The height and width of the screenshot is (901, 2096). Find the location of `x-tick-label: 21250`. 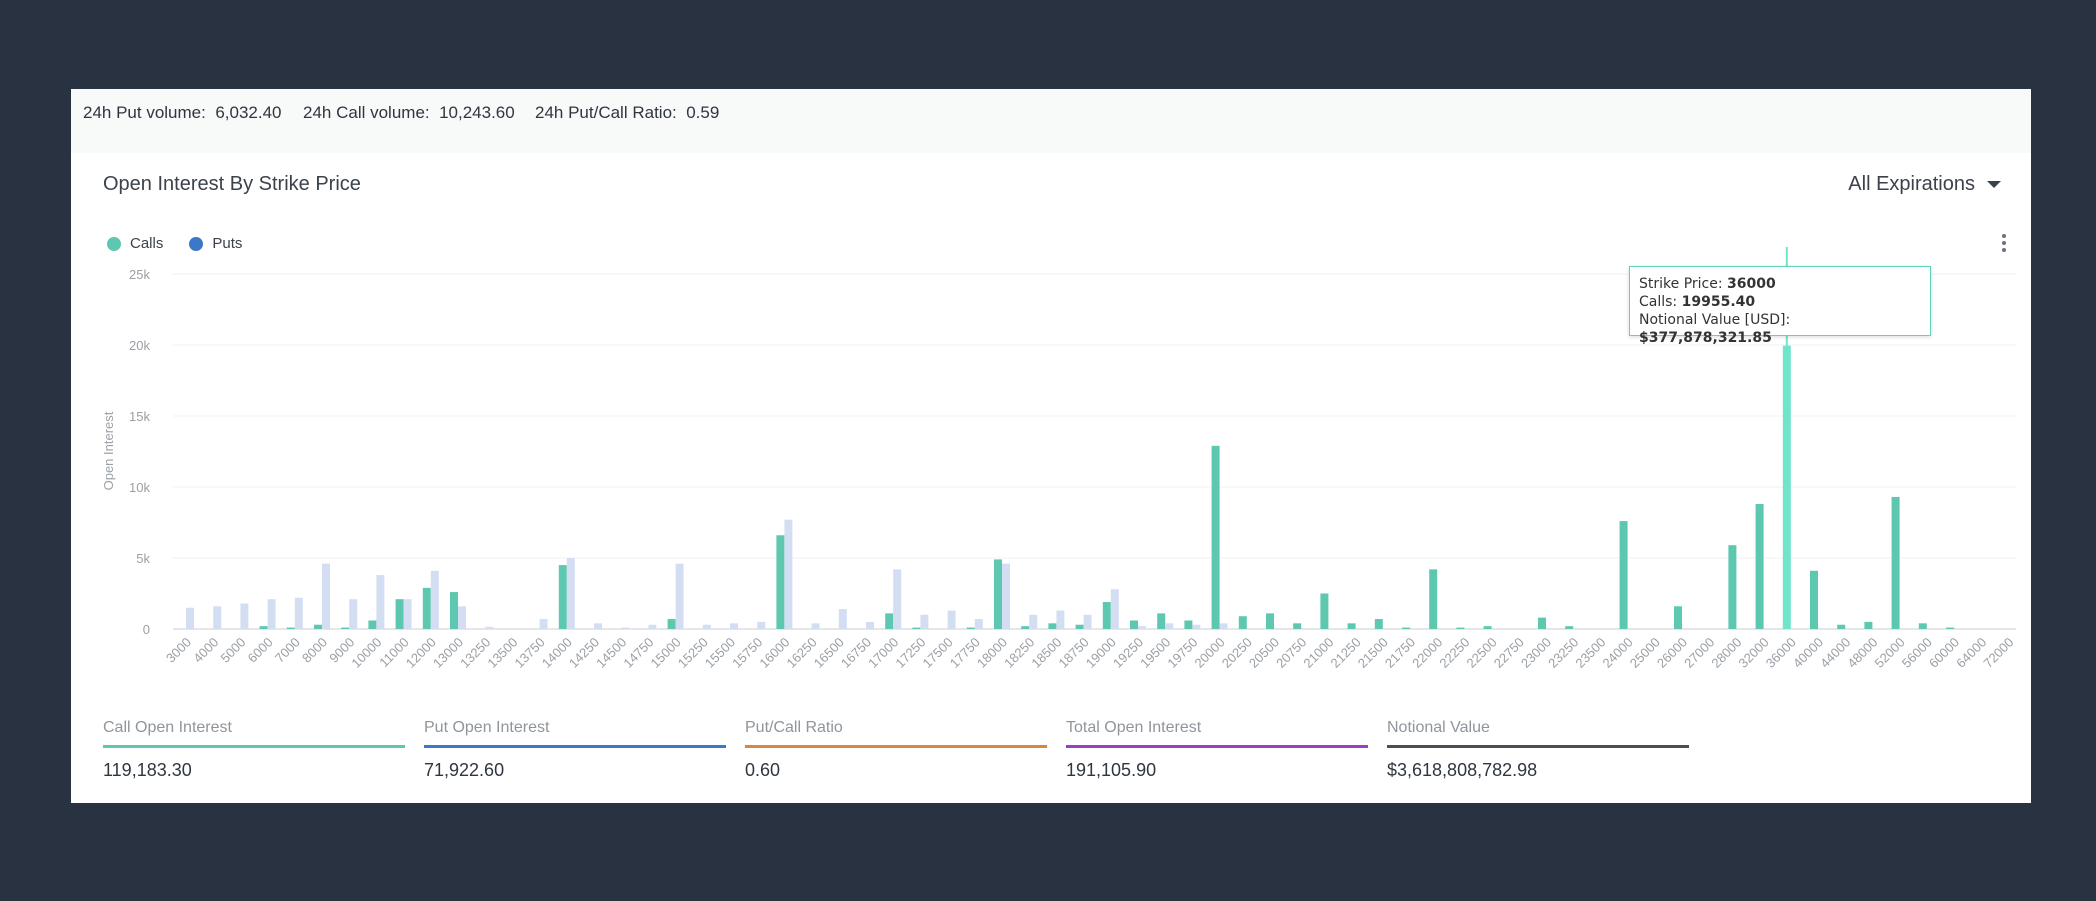

x-tick-label: 21250 is located at coordinates (1346, 653).